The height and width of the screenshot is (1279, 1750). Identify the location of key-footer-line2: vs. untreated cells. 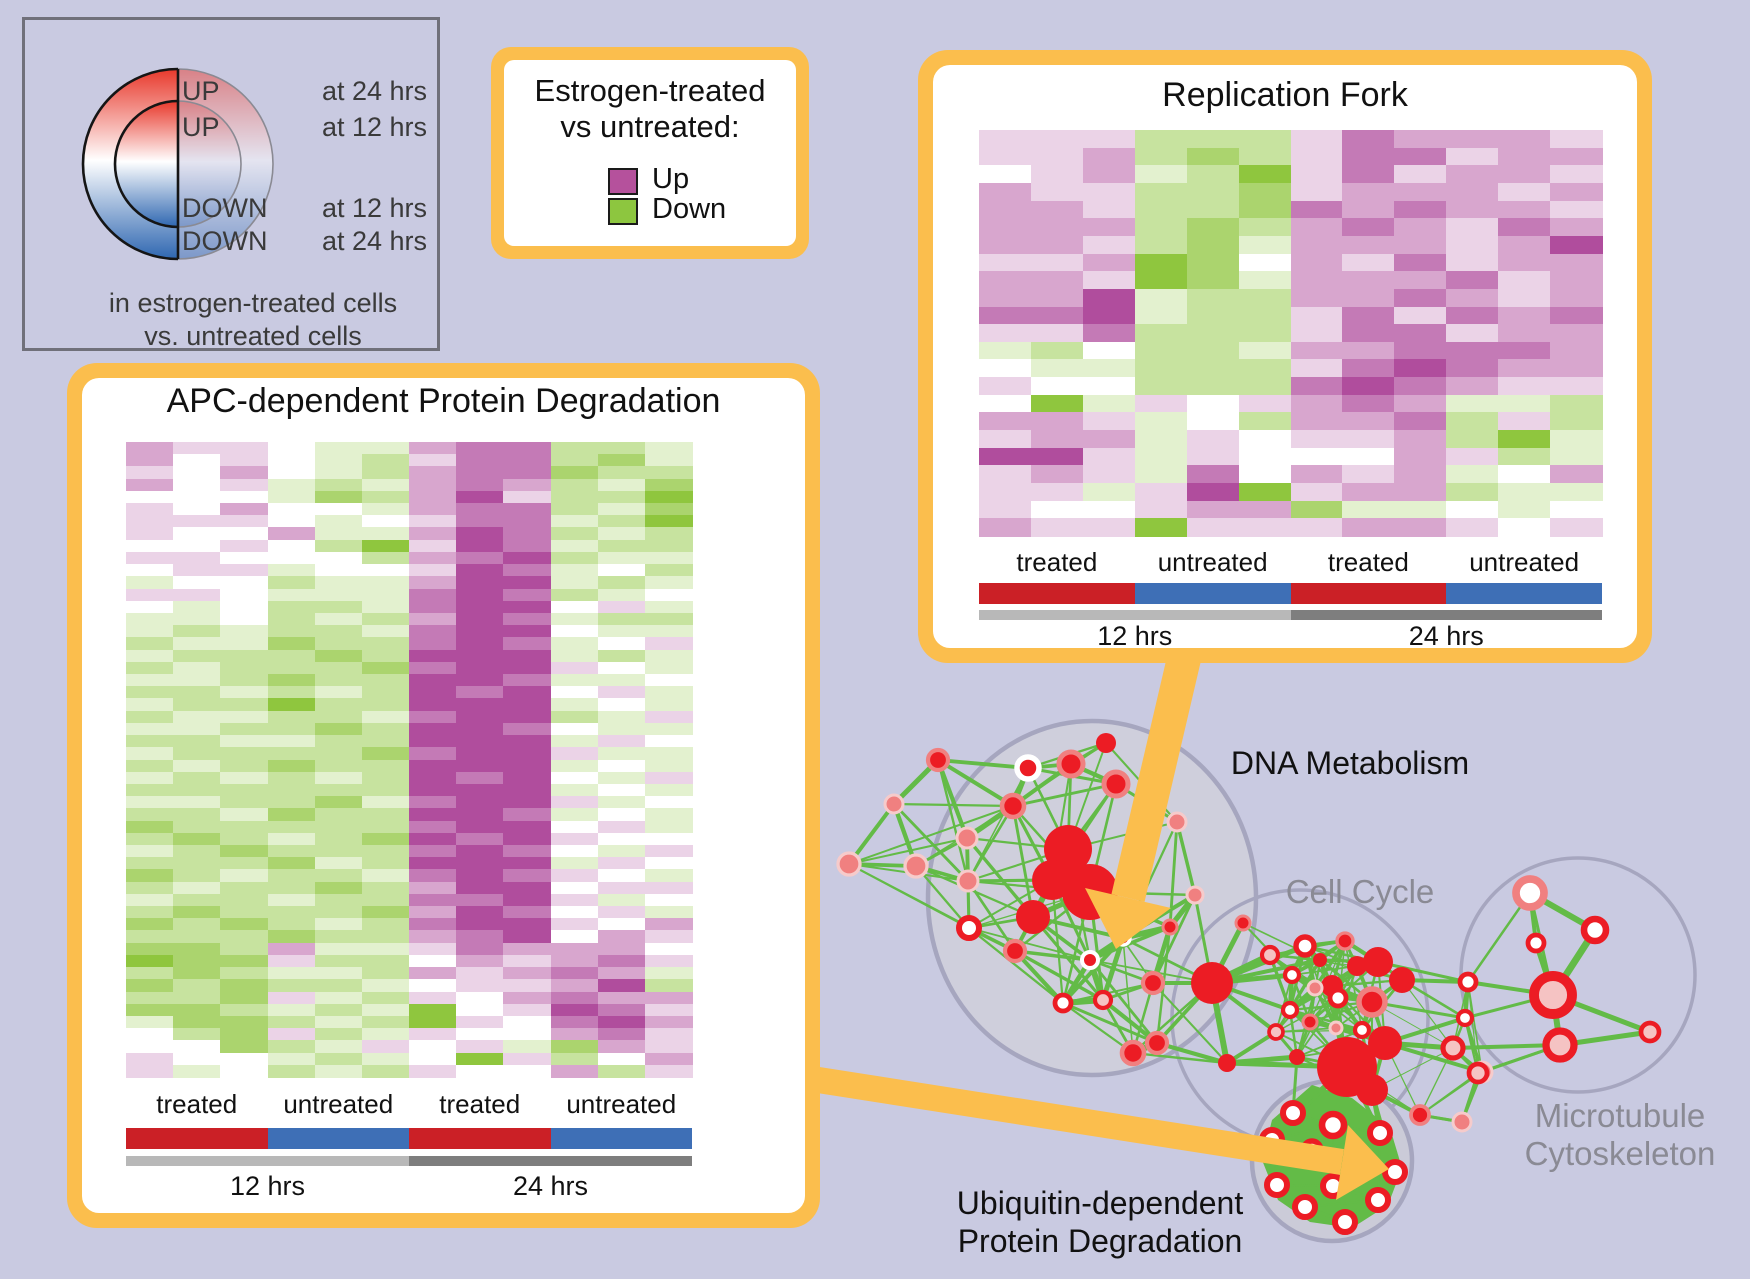
(253, 336).